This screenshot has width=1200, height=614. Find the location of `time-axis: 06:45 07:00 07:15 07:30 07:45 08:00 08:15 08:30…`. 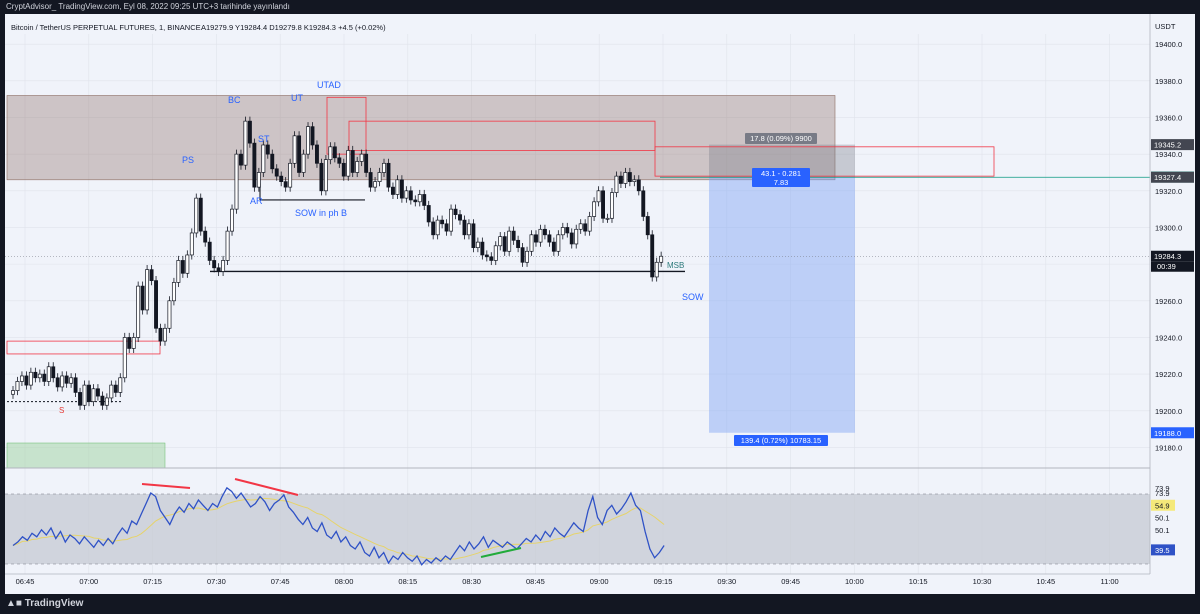

time-axis: 06:45 07:00 07:15 07:30 07:45 08:00 08:15 08:30… is located at coordinates (577, 579).